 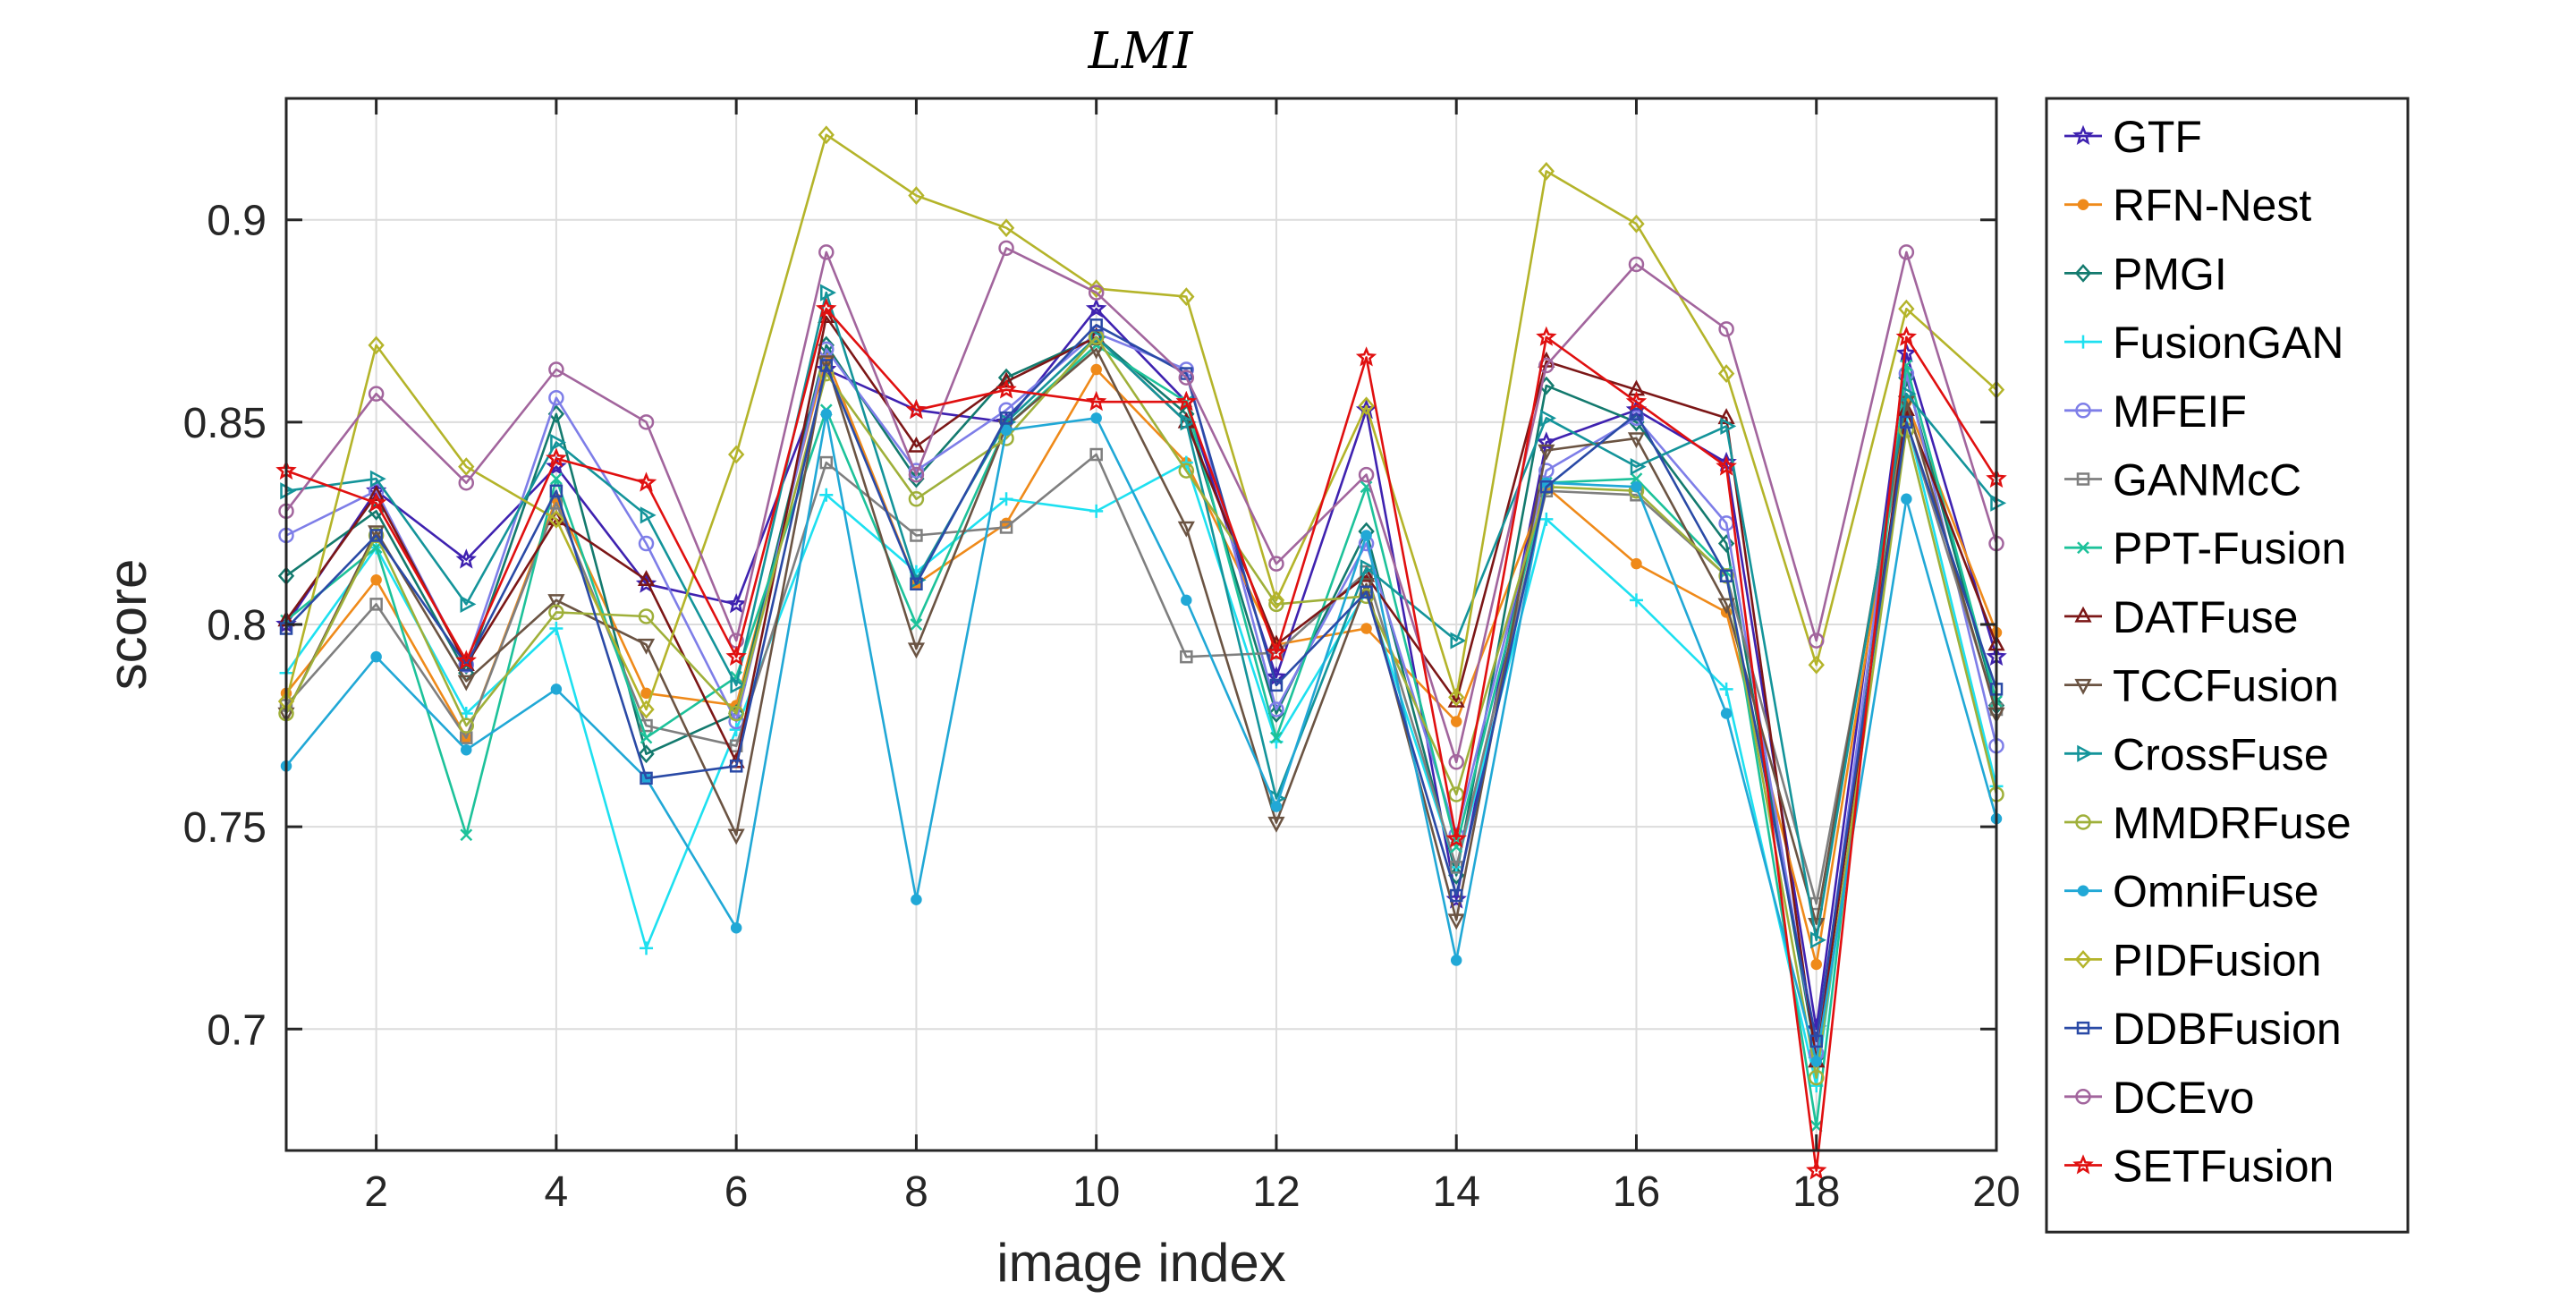 I want to click on legend-item: CrossFuse, so click(x=2196, y=754).